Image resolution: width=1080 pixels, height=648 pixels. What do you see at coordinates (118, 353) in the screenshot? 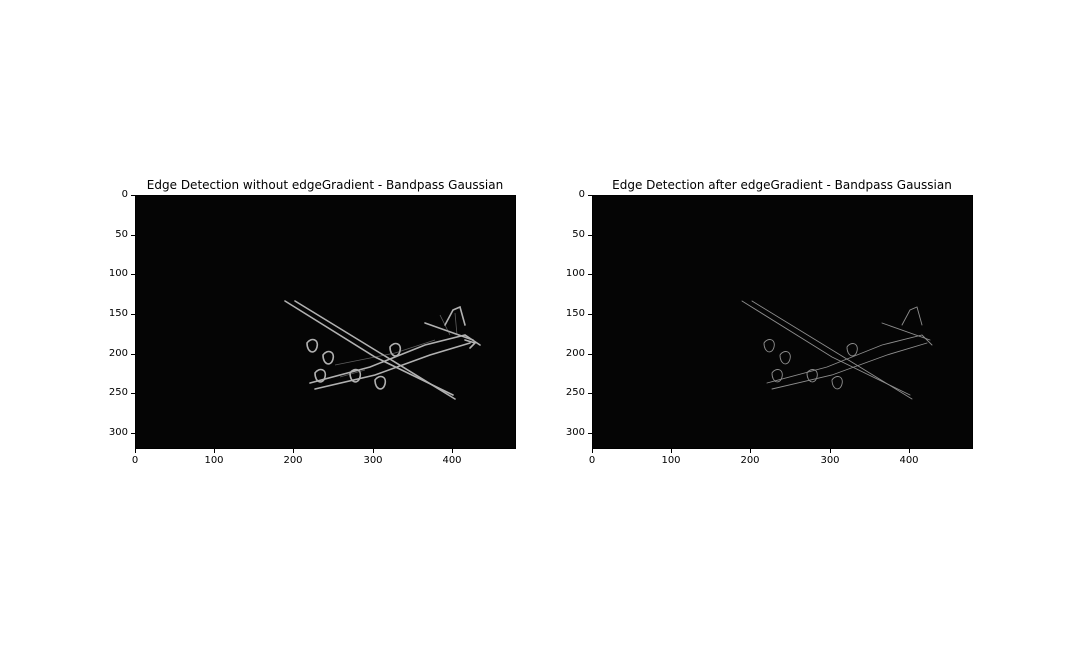
I see `left-ytick-label: 200` at bounding box center [118, 353].